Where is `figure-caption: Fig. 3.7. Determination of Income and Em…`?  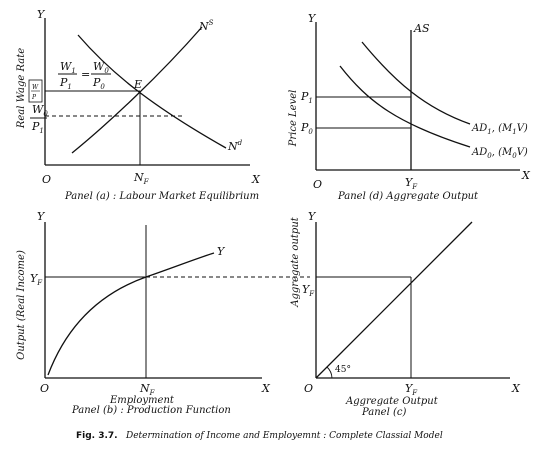
figure-caption: Fig. 3.7. Determination of Income and Em… is located at coordinates (259, 436).